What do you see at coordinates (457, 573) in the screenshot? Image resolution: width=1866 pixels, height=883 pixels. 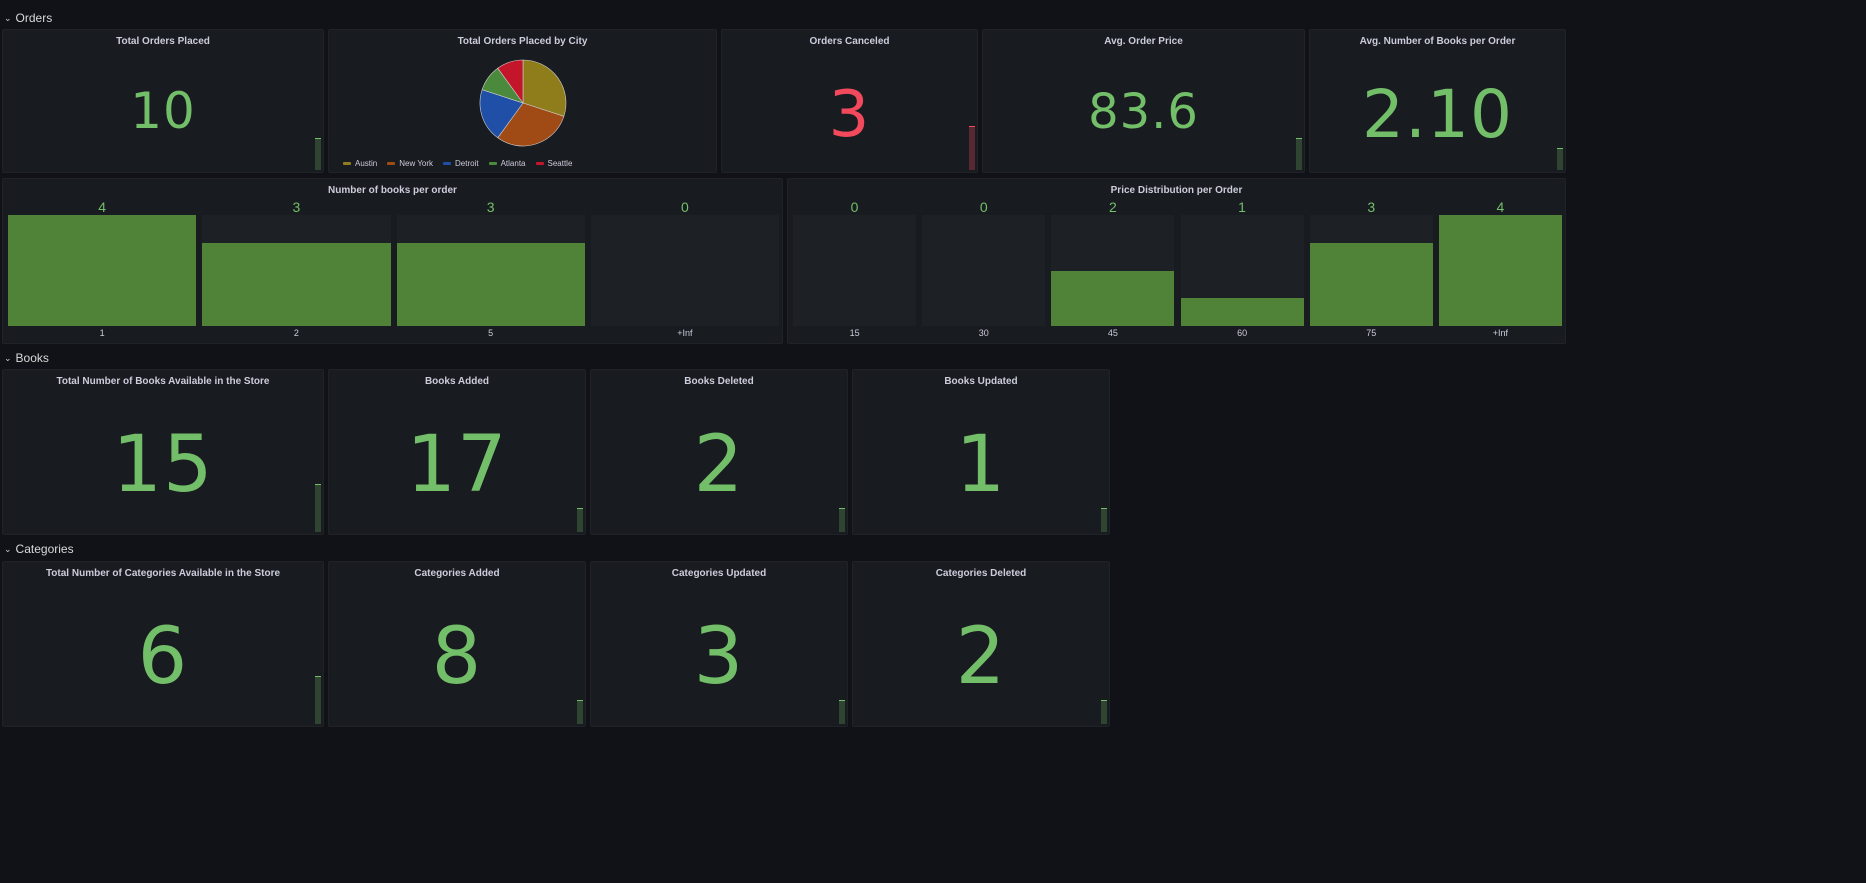 I see `panel-title: Categories Added` at bounding box center [457, 573].